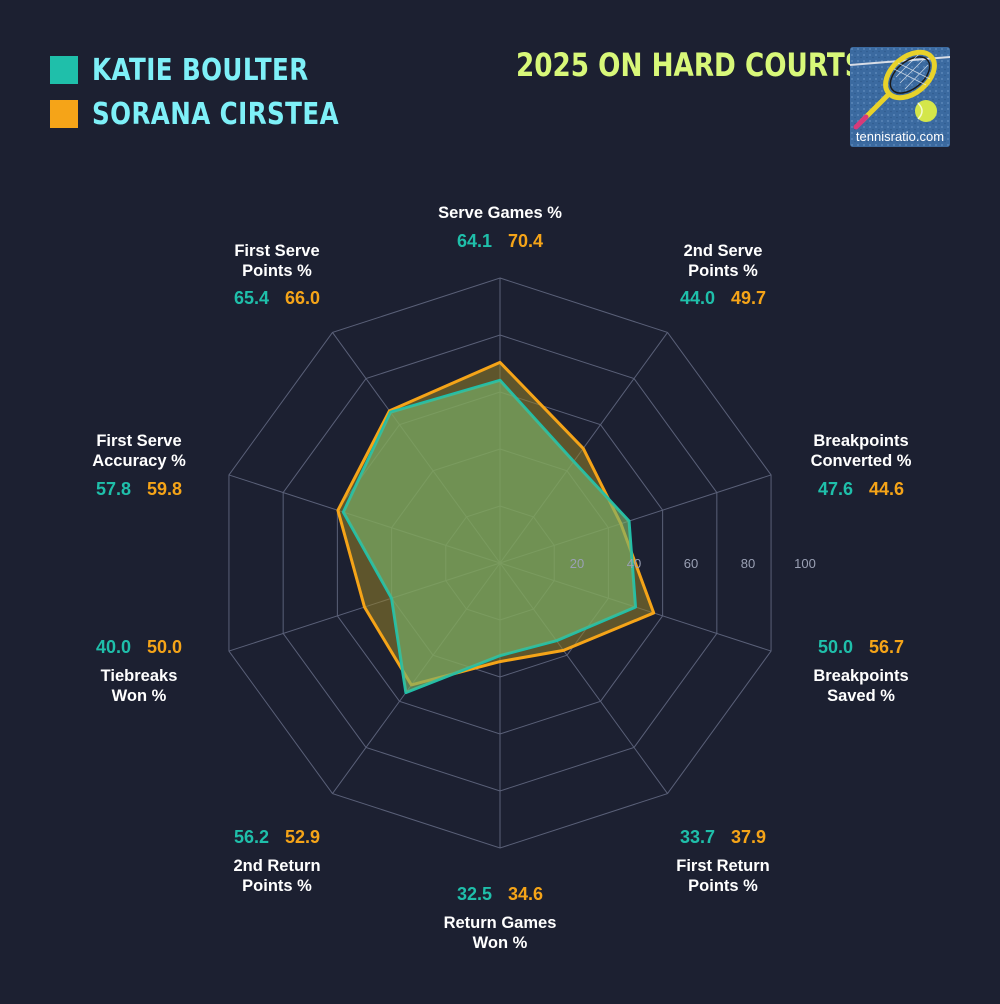  I want to click on axis-label: Return Games, so click(500, 923).